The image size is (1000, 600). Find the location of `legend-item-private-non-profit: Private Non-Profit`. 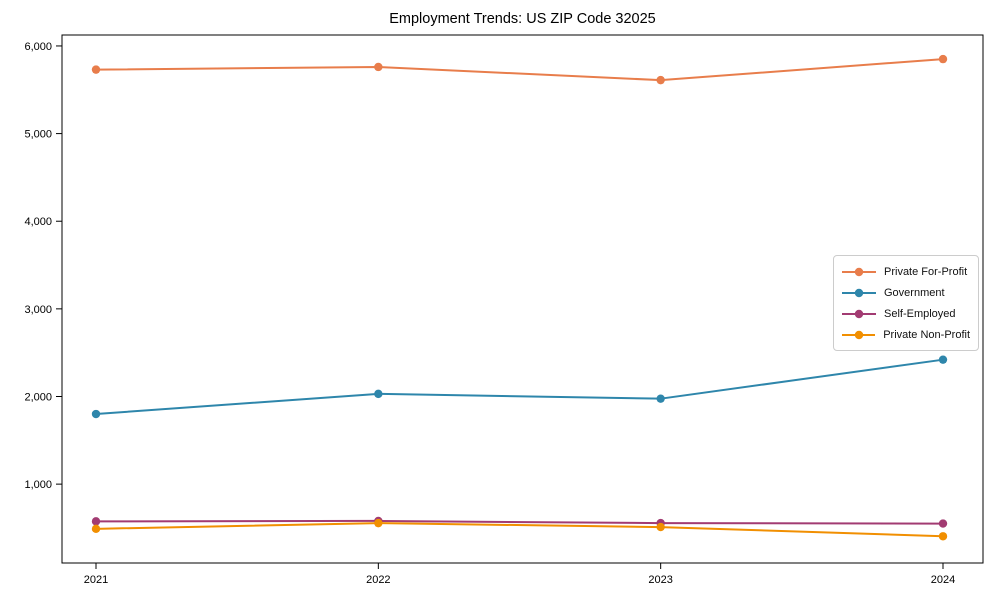

legend-item-private-non-profit: Private Non-Profit is located at coordinates (906, 334).